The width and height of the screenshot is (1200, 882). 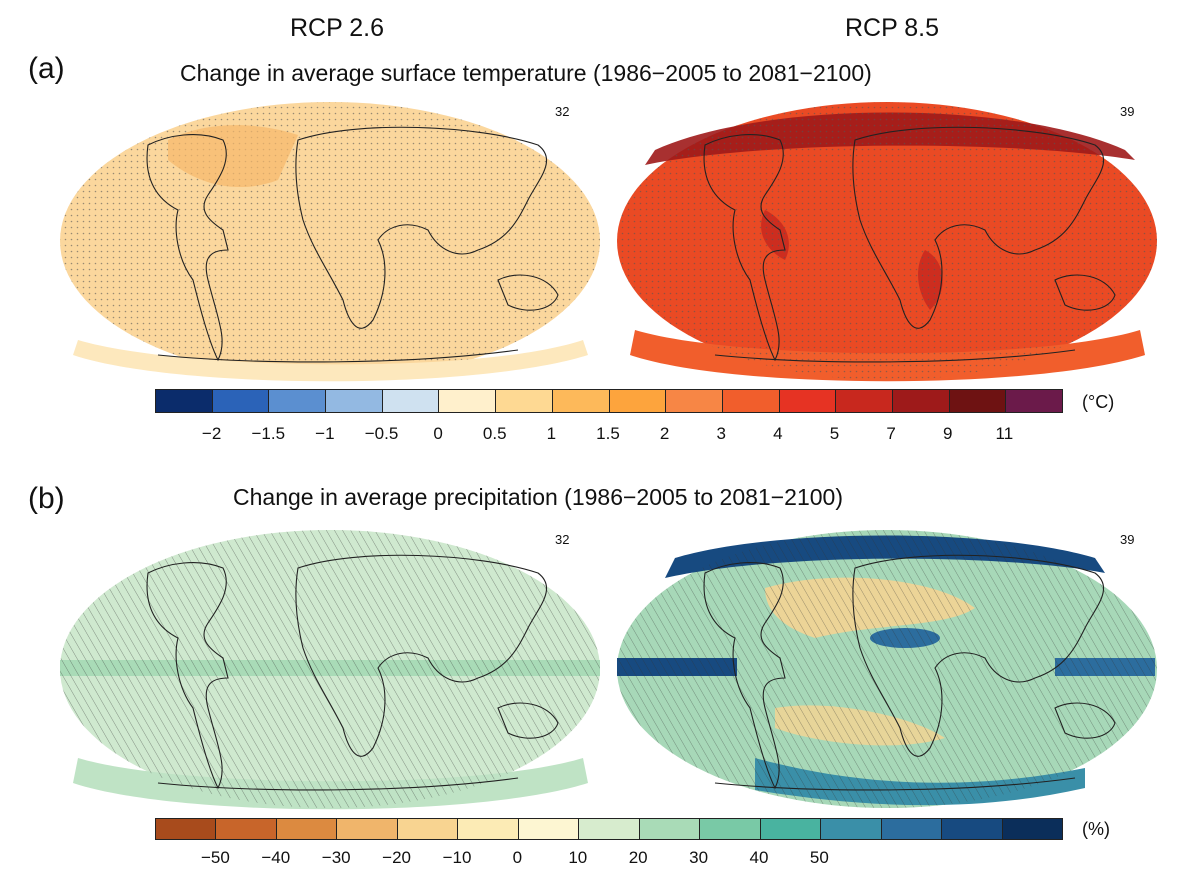 I want to click on colorbar-tick-label: 9, so click(x=948, y=433).